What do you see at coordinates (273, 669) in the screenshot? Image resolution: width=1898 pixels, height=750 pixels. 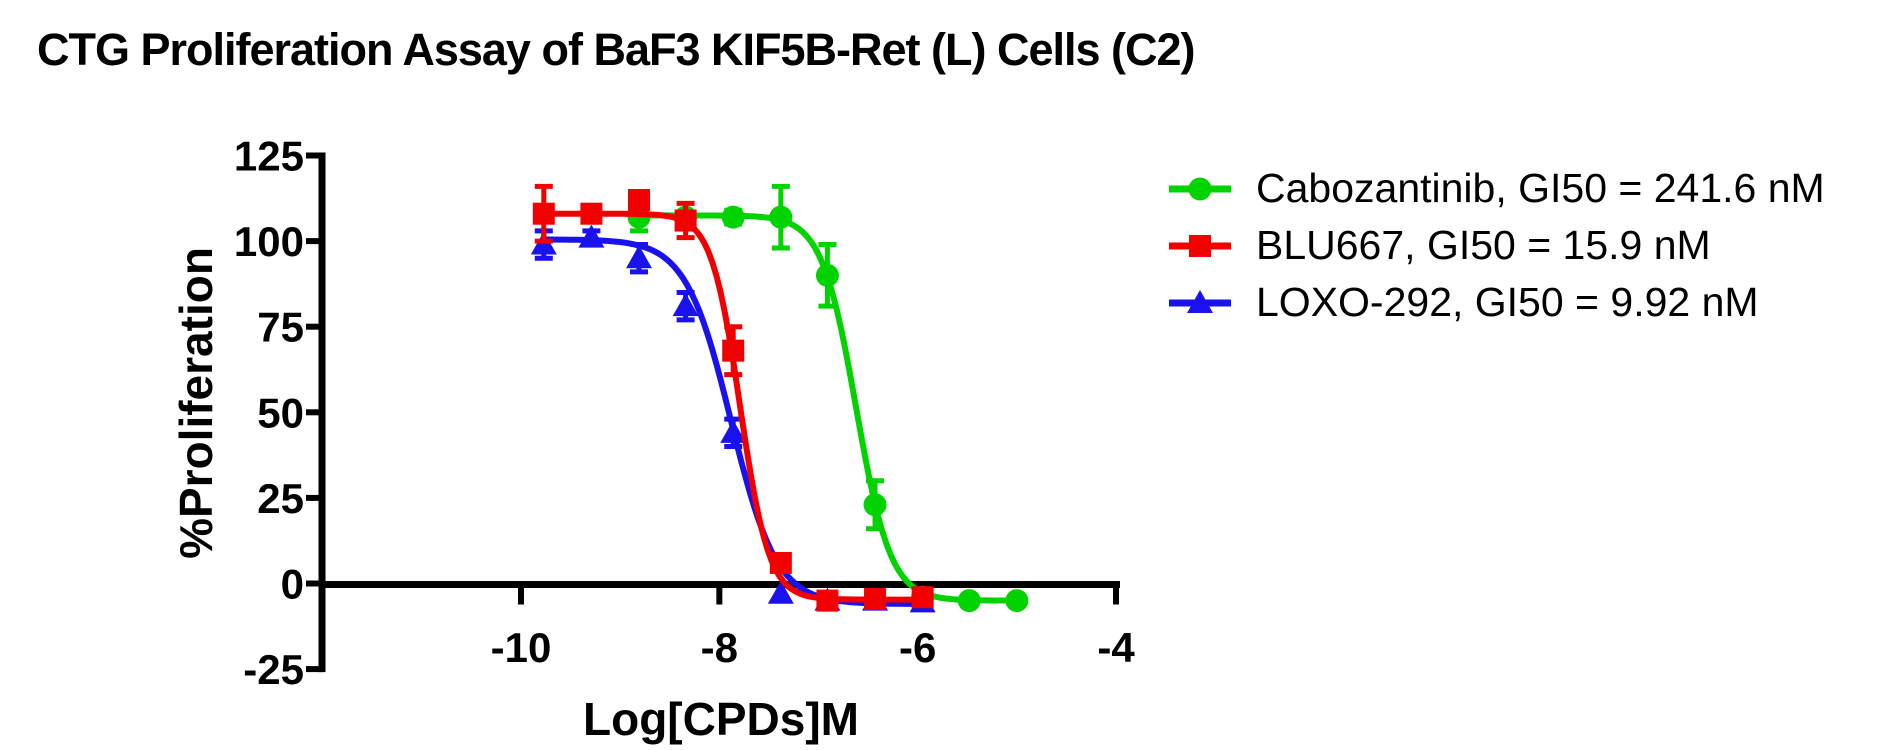 I see `y-tick-label--25: -25` at bounding box center [273, 669].